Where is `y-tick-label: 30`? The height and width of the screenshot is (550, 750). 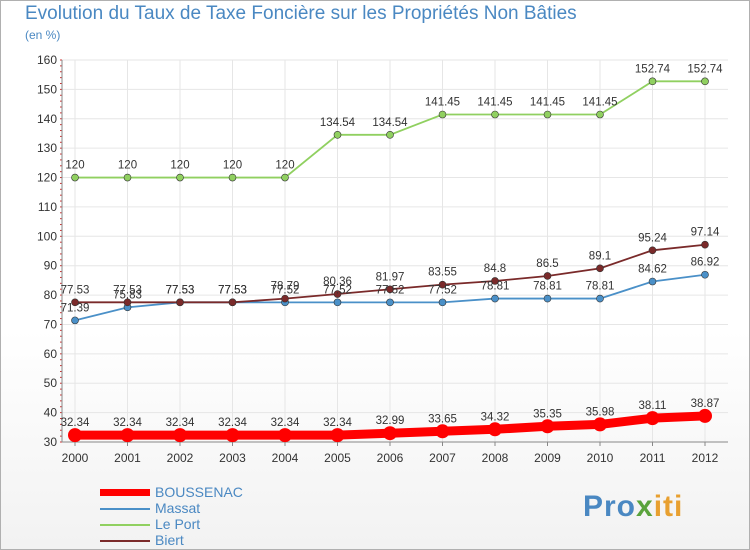 y-tick-label: 30 is located at coordinates (51, 442).